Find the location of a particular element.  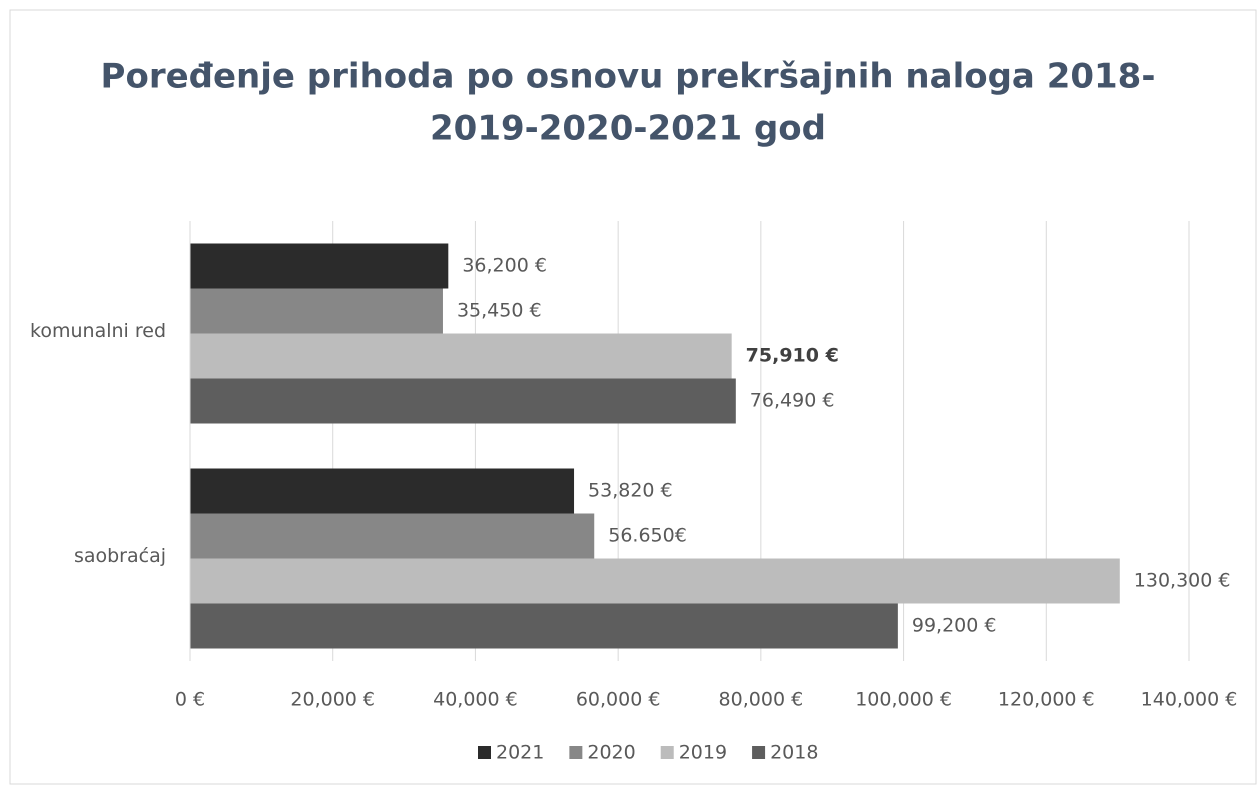

x-tick-label: 0 € is located at coordinates (190, 700).